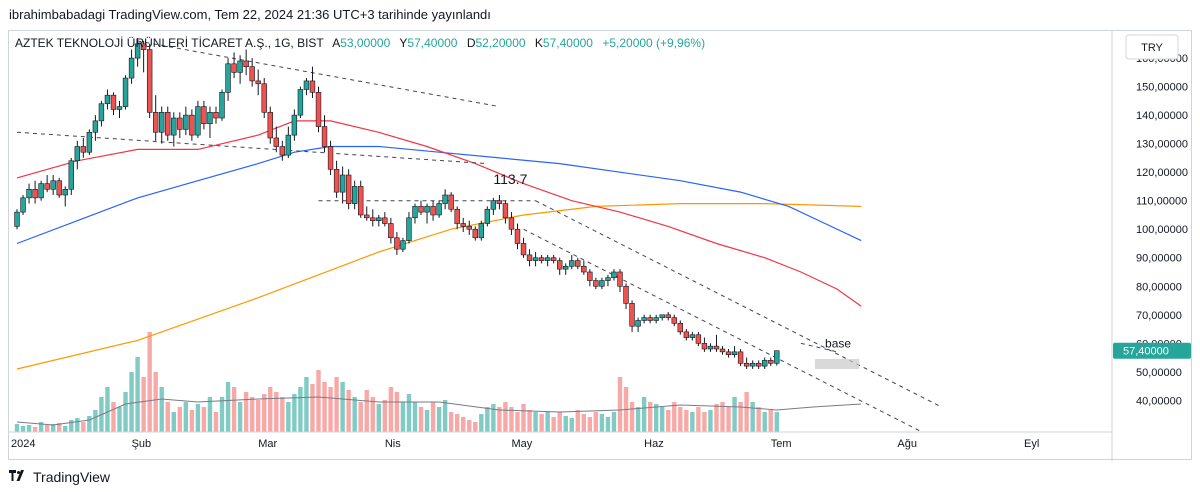 The image size is (1200, 492). What do you see at coordinates (1159, 287) in the screenshot?
I see `y-tick-label: 80,00000` at bounding box center [1159, 287].